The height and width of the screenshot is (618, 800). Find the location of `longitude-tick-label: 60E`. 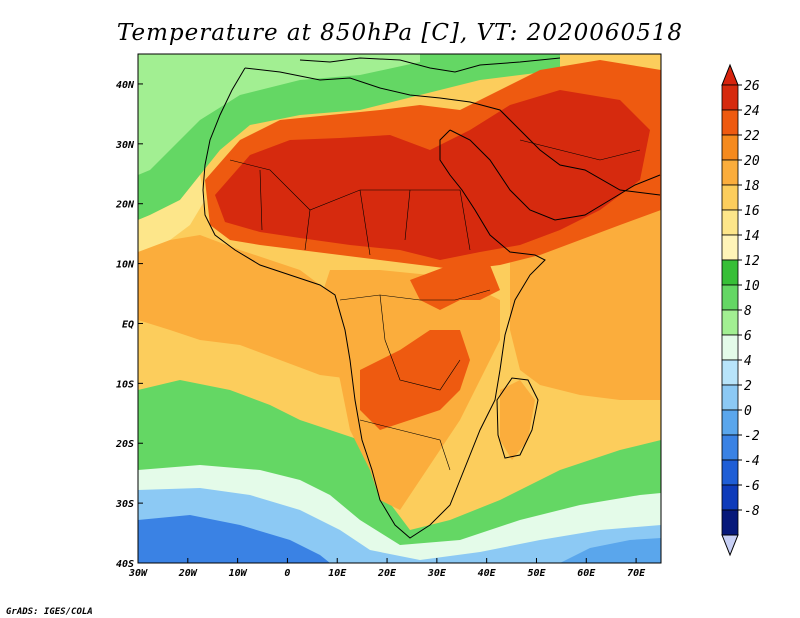

longitude-tick-label: 60E is located at coordinates (586, 573).